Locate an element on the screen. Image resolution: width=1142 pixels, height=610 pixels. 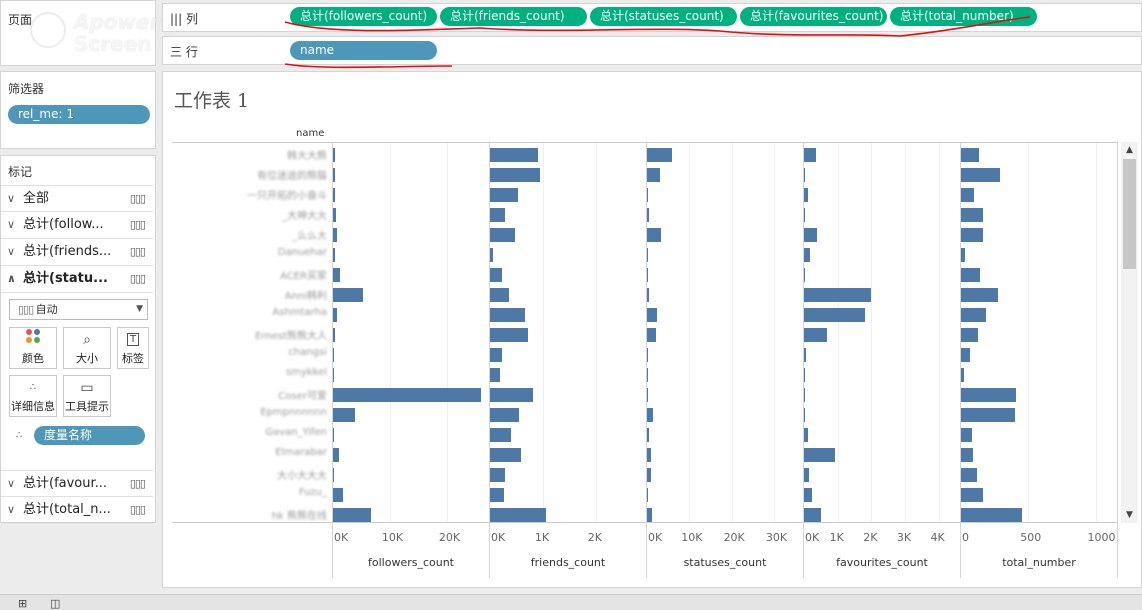
col-pill-statuses: 总计(statuses_count) is located at coordinates (663, 16).